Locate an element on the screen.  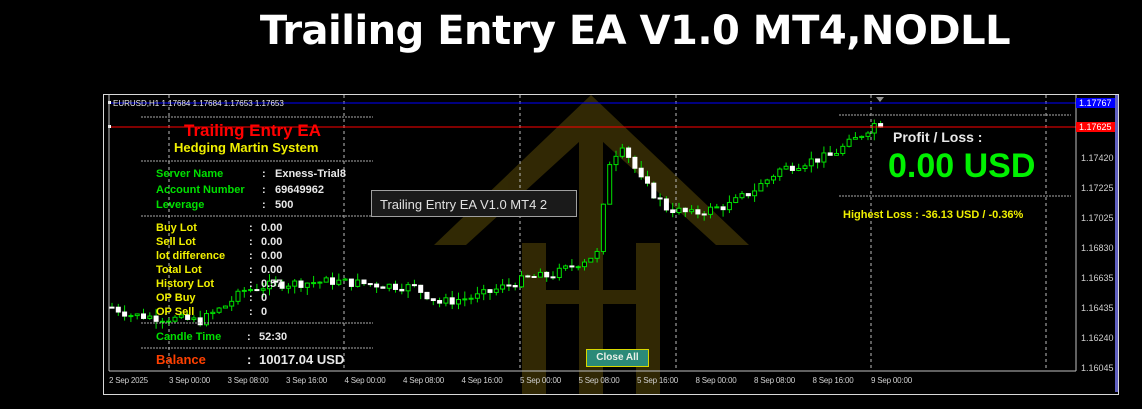
price-tick-label: 1.16830 is located at coordinates (1097, 248).